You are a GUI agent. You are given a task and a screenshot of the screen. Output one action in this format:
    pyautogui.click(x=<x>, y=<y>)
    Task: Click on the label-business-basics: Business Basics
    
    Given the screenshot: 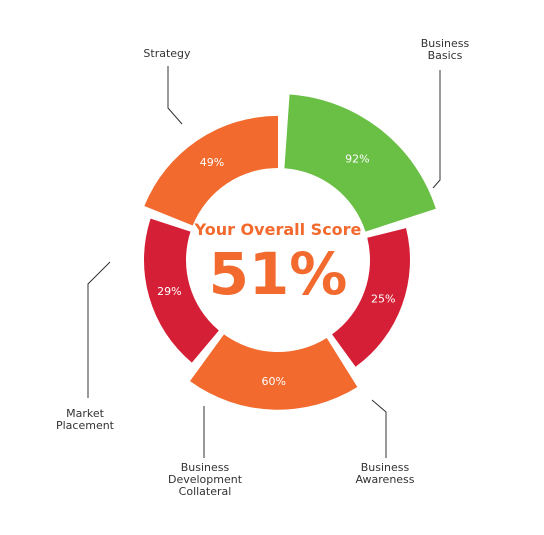 What is the action you would take?
    pyautogui.click(x=445, y=49)
    